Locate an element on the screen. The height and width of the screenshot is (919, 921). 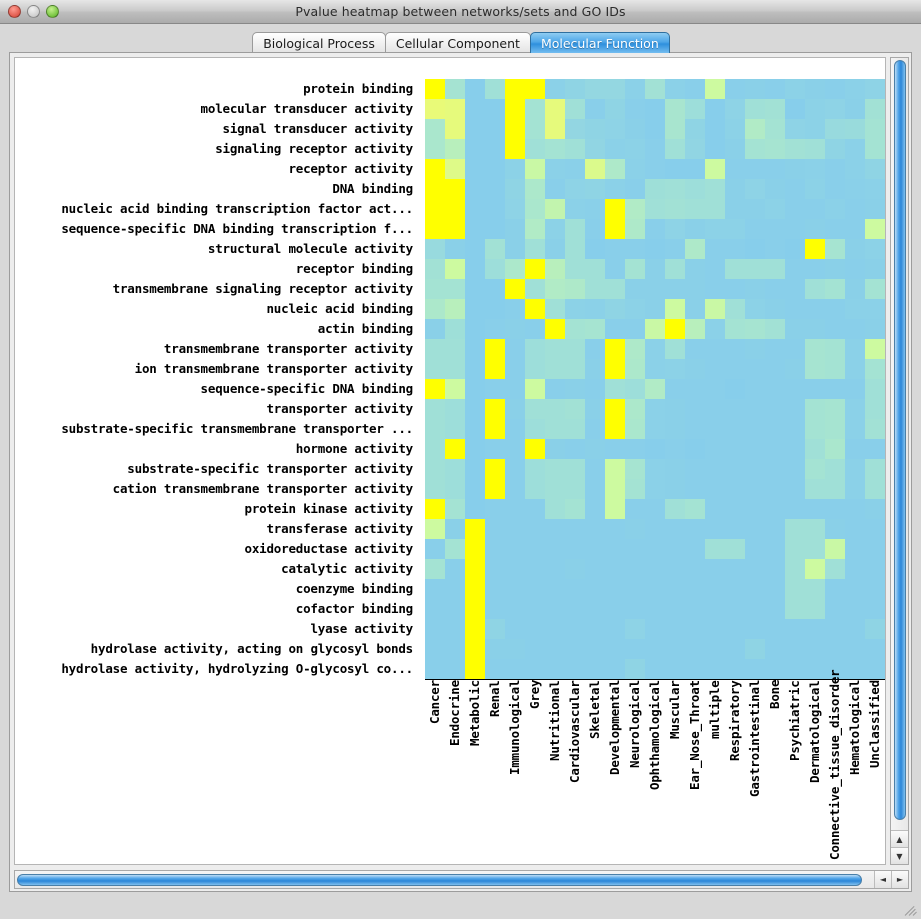
tab-biological-process: Biological Process is located at coordinates (319, 42).